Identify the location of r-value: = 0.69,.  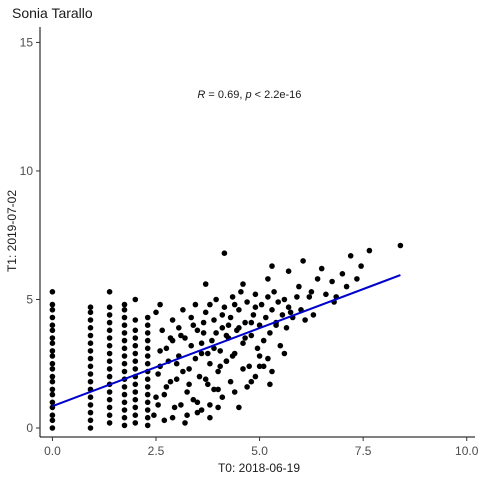
(225, 95).